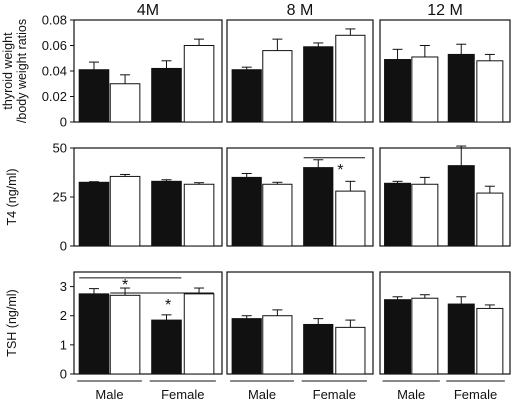 This screenshot has height=404, width=520. Describe the element at coordinates (8, 71) in the screenshot. I see `ylabel-line: thyroid weight` at that location.